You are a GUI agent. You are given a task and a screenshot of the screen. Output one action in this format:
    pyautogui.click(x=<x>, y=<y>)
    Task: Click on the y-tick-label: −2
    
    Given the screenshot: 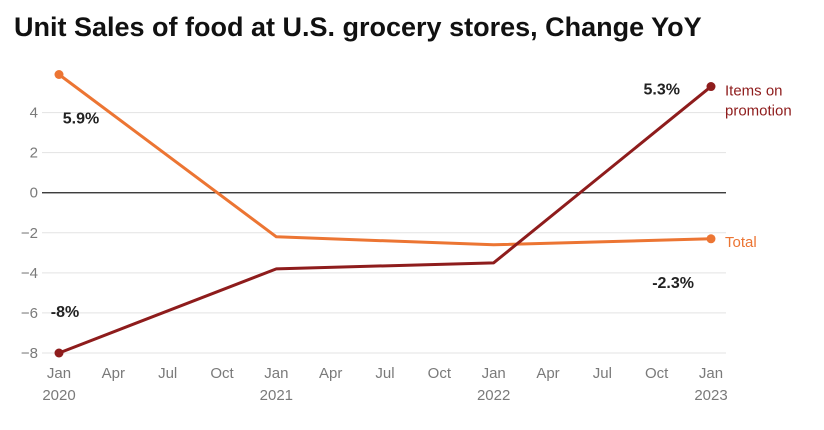 What is the action you would take?
    pyautogui.click(x=29, y=233)
    